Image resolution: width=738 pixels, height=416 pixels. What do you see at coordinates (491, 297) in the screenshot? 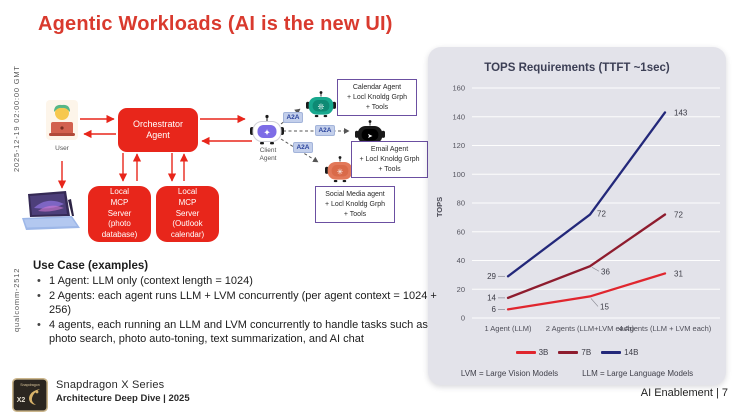
I see `svg-text: 14` at bounding box center [491, 297].